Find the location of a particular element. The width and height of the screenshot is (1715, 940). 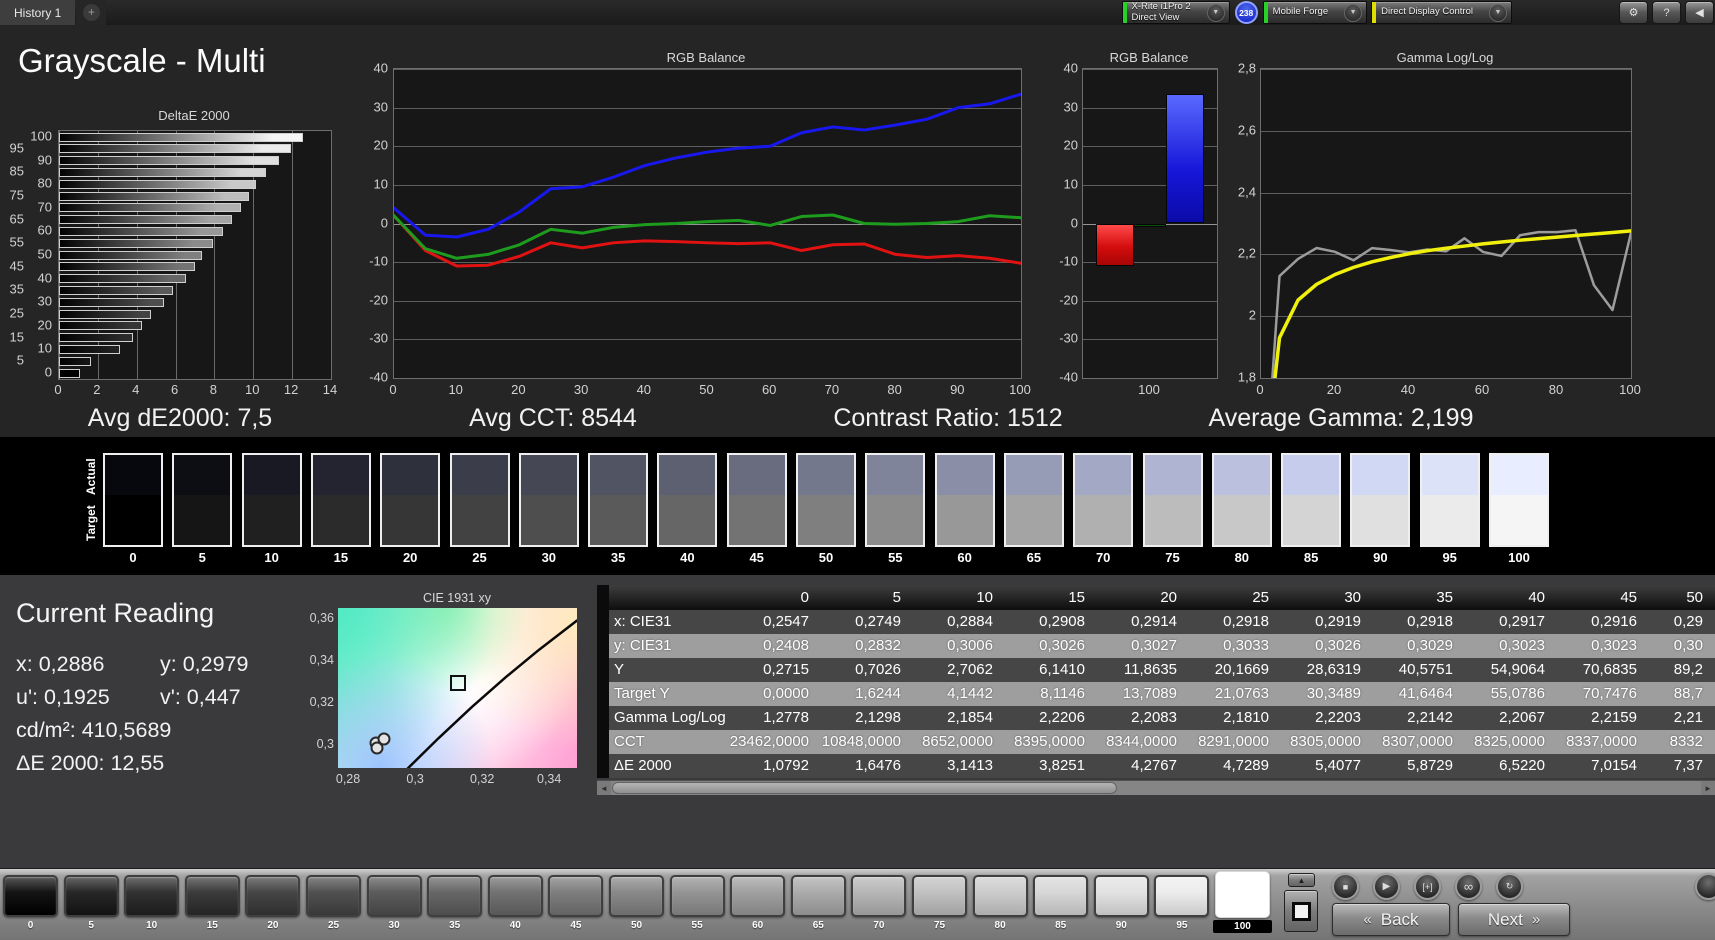

extra-transport-button is located at coordinates (1705, 886).